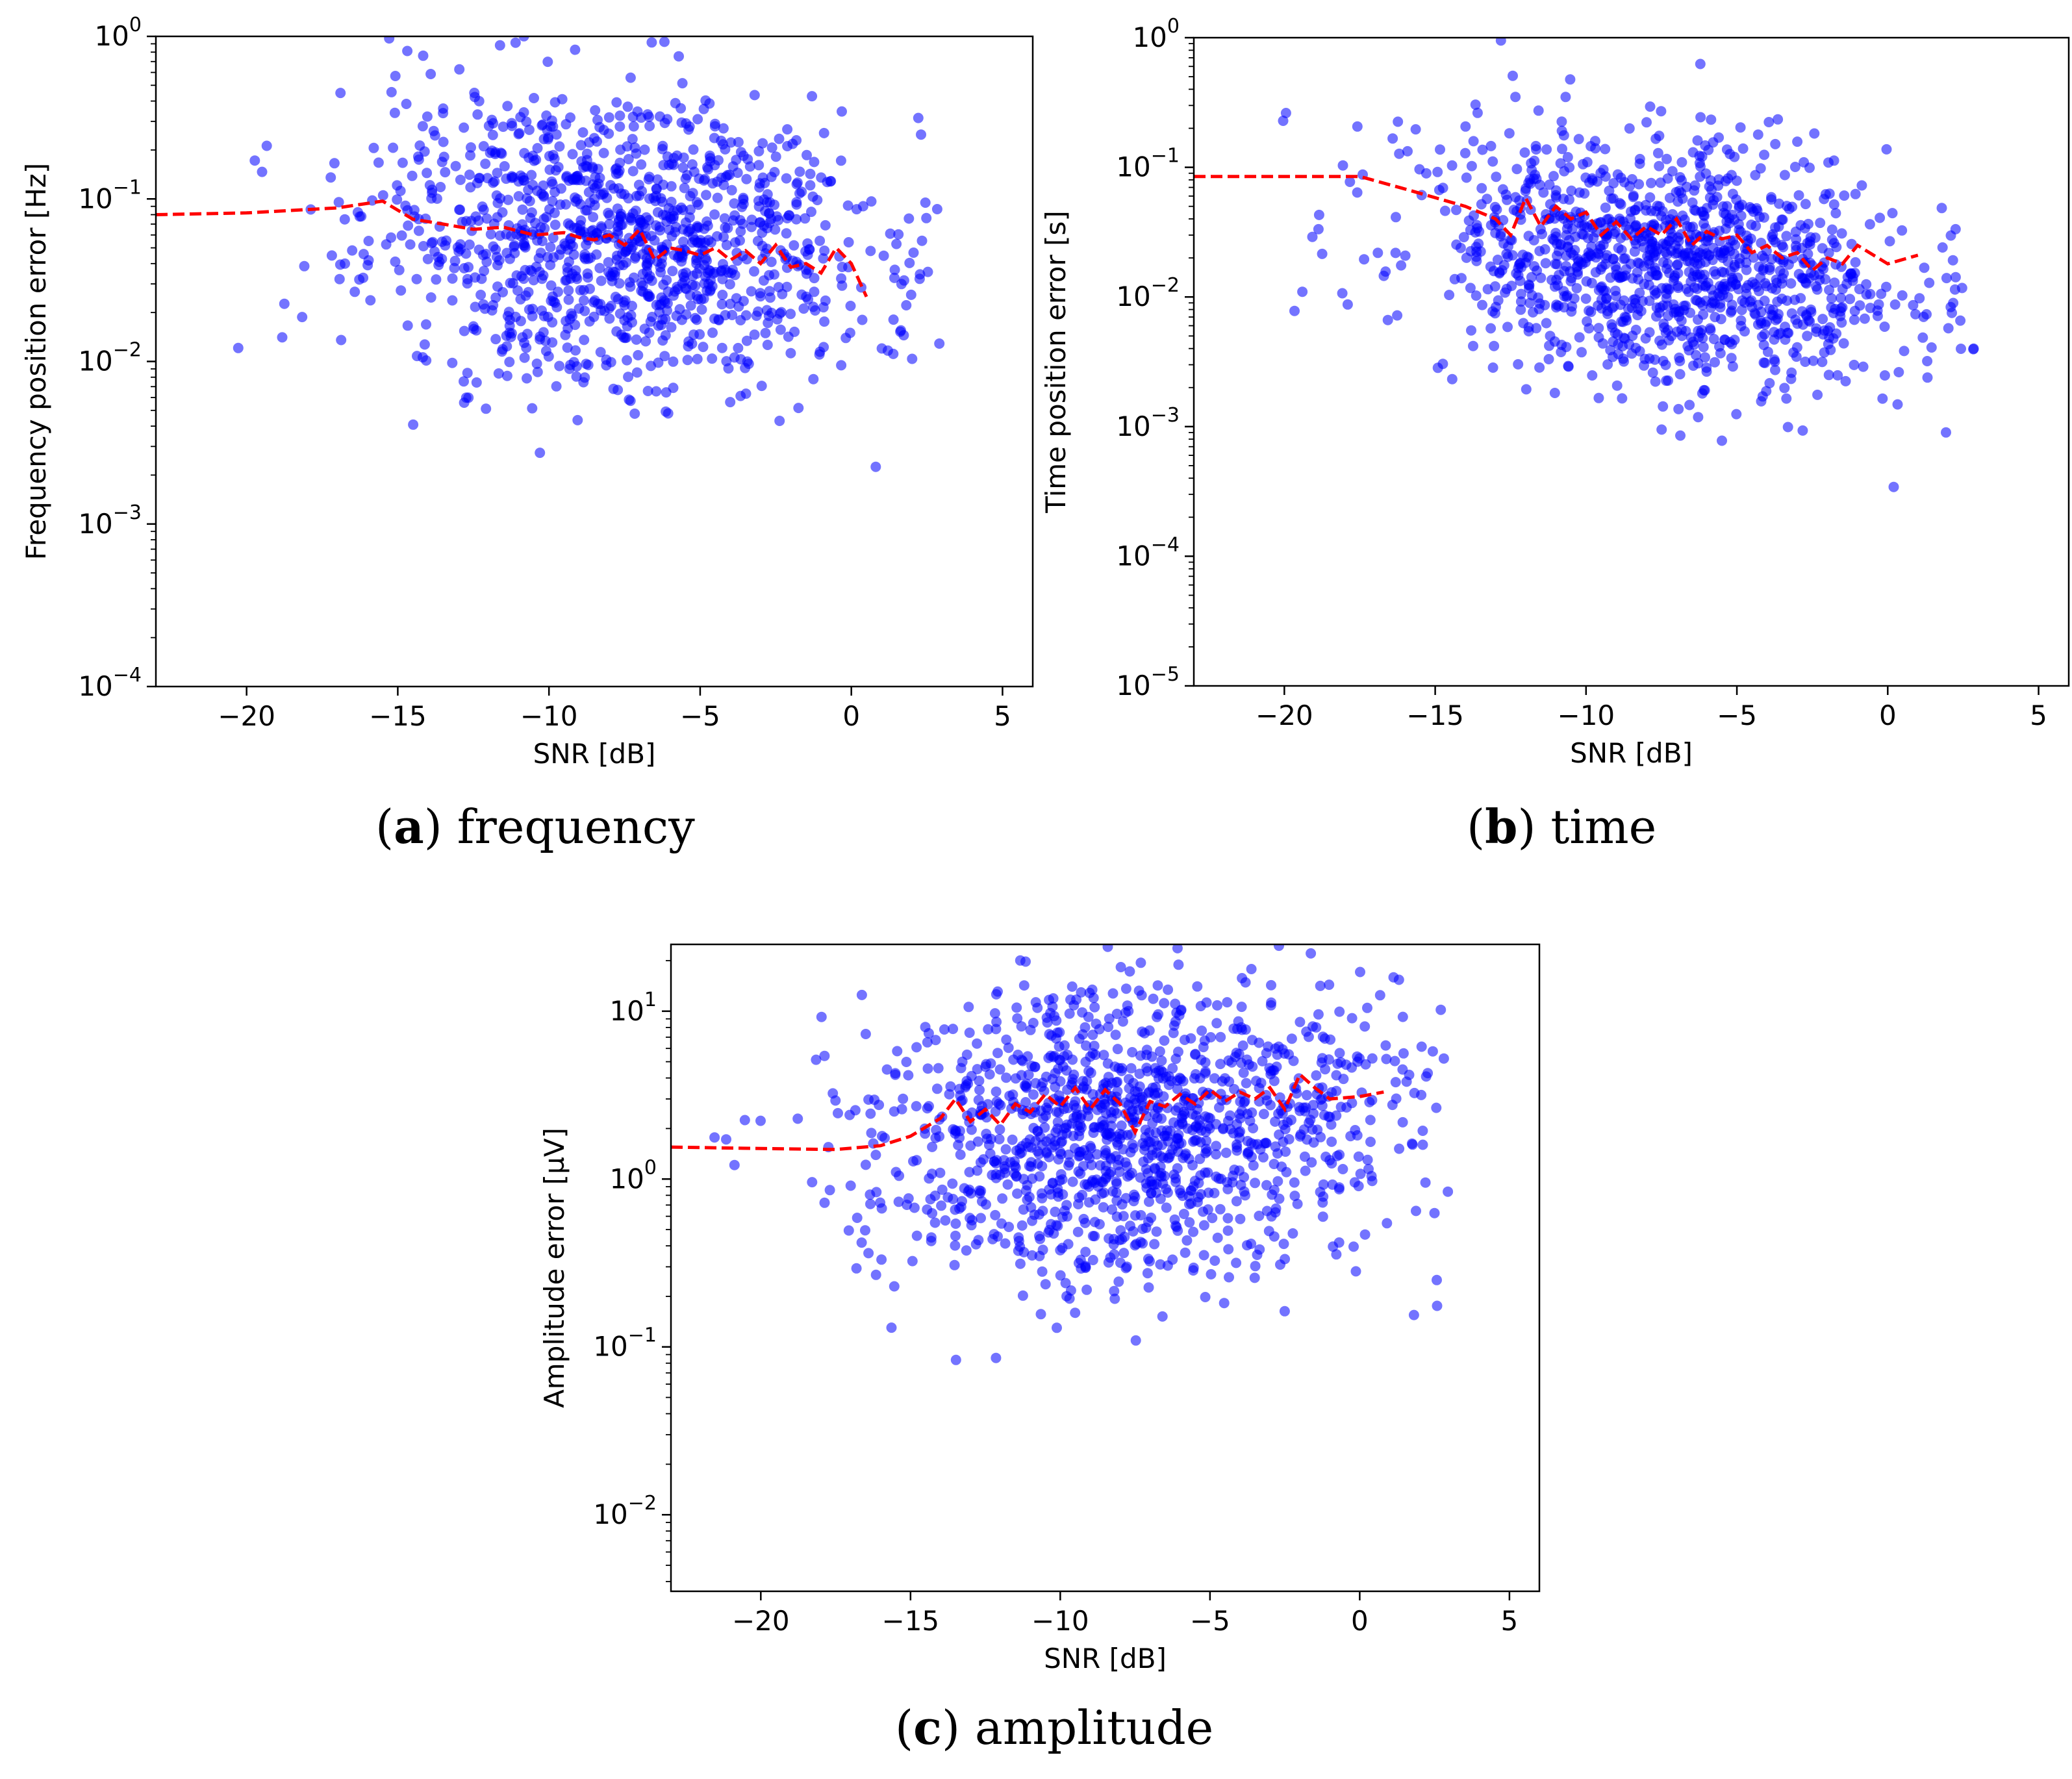 The height and width of the screenshot is (1779, 2072). I want to click on x-tick-label: 0, so click(1360, 1621).